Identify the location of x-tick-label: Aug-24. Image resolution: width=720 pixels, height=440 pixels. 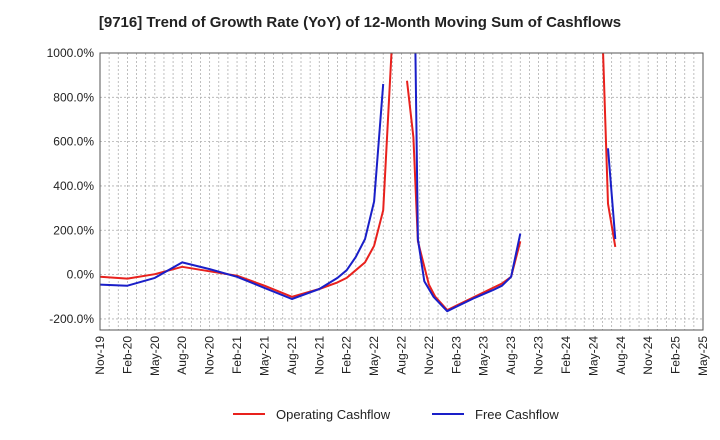
(621, 355).